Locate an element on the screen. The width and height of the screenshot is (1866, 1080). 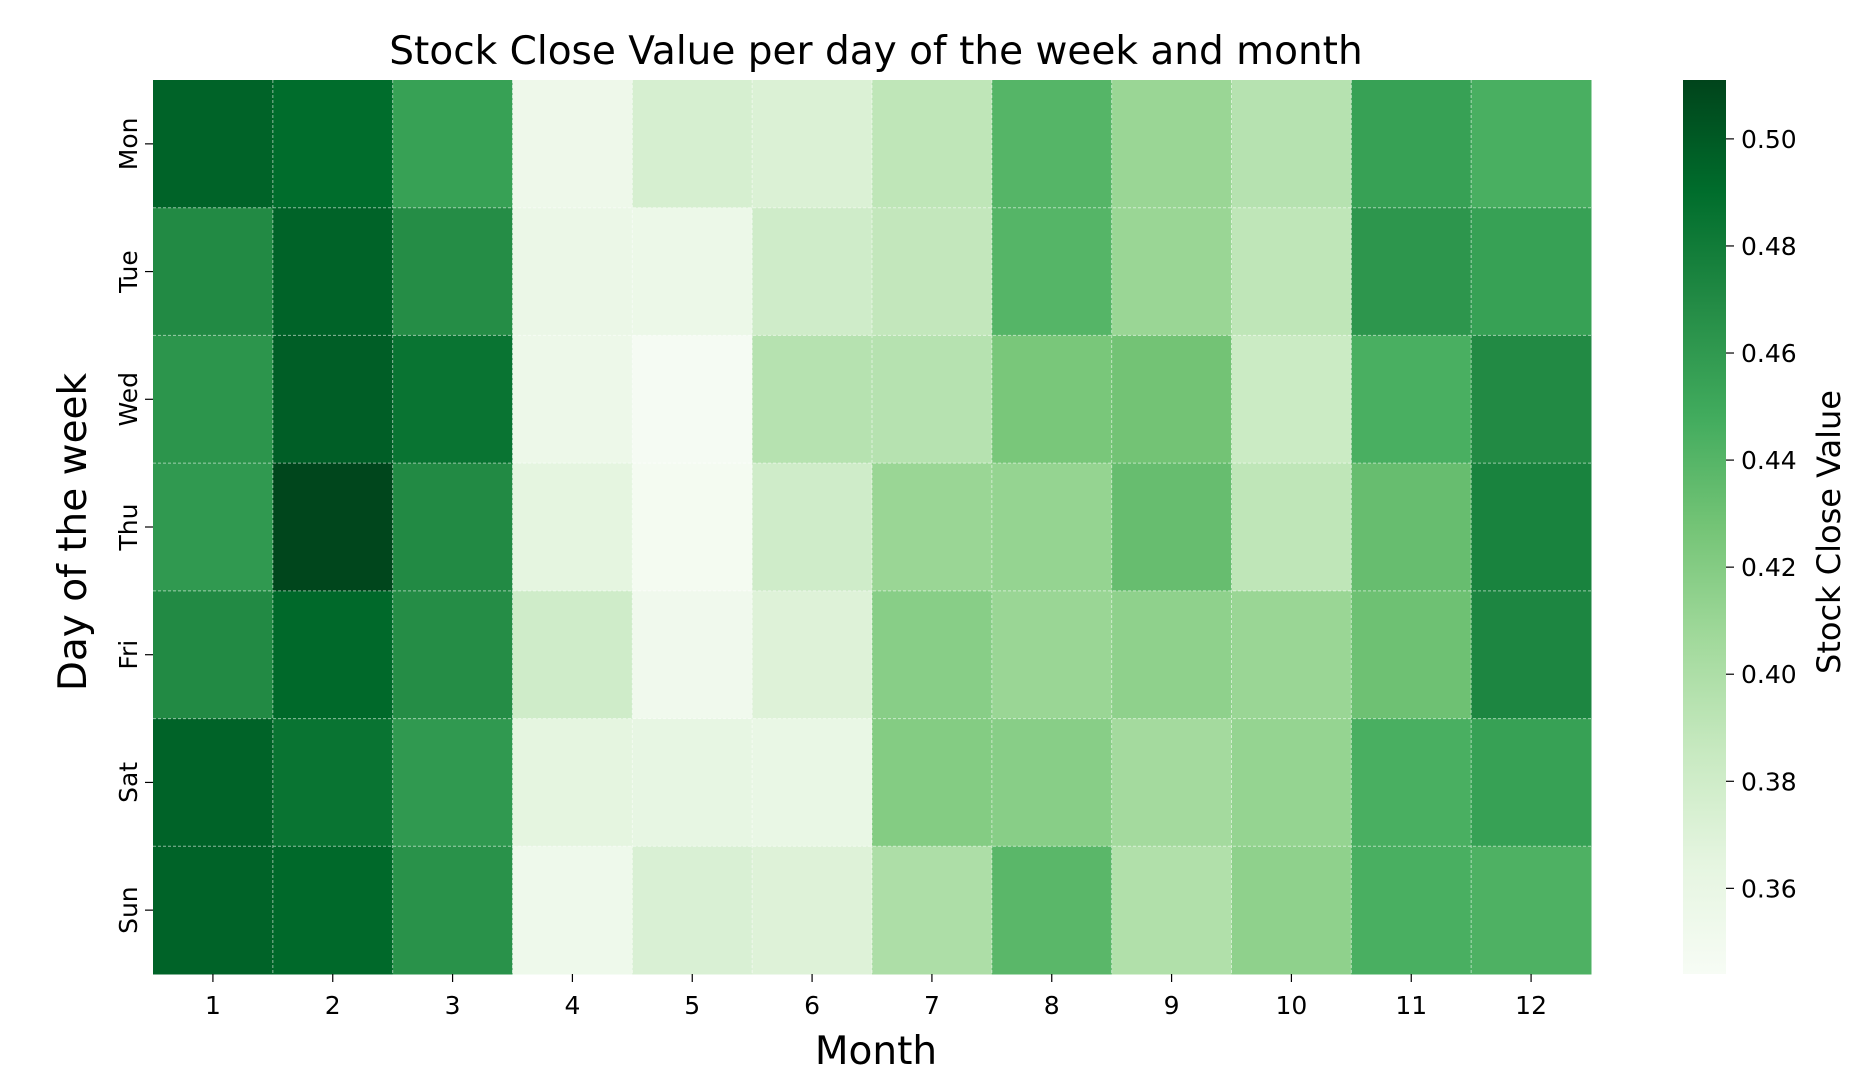
x-tick-label: 10 is located at coordinates (1292, 1005).